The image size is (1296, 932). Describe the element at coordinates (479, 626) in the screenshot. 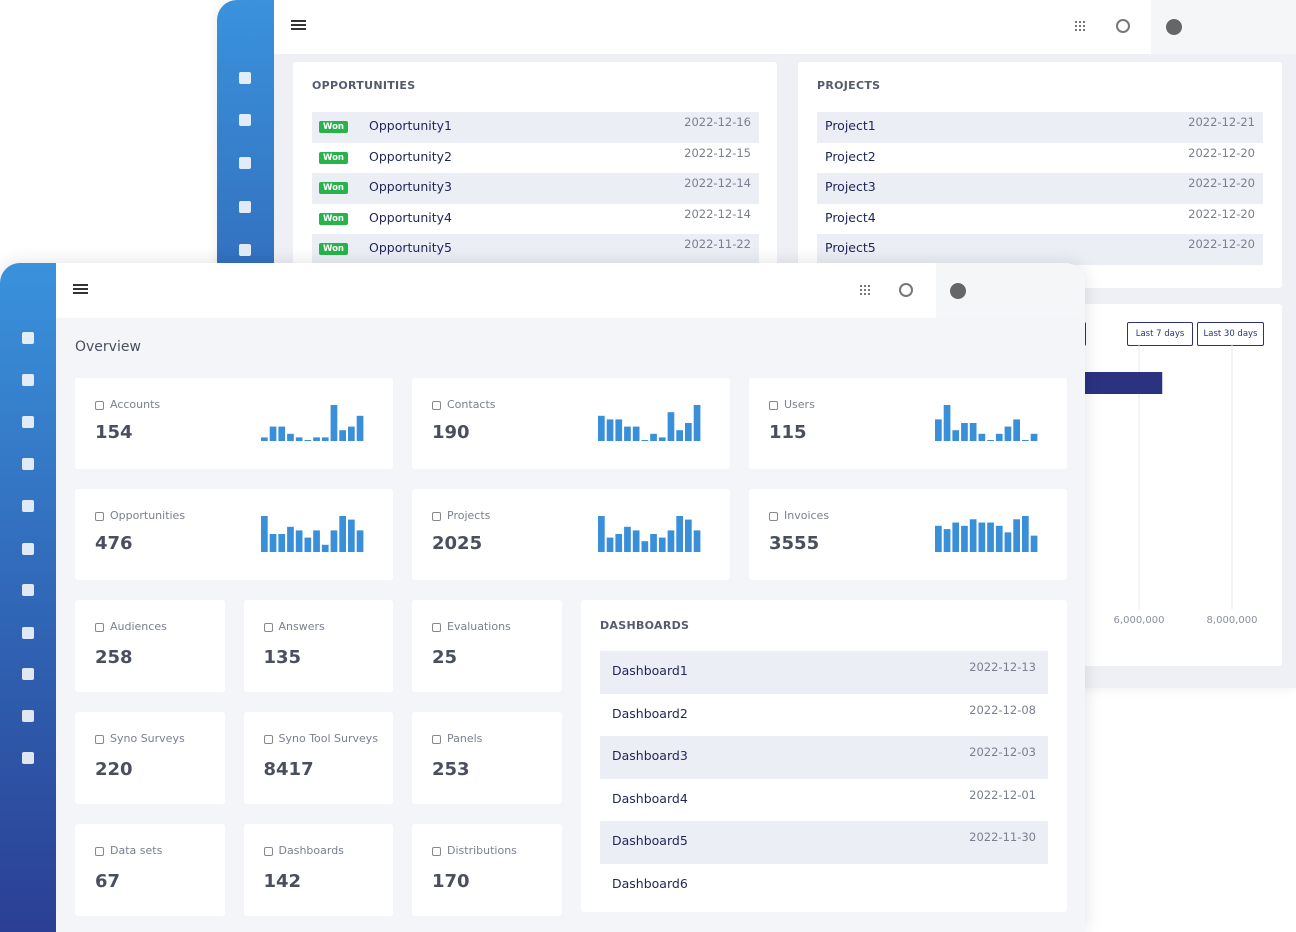

I see `stat-label: Evaluations` at that location.